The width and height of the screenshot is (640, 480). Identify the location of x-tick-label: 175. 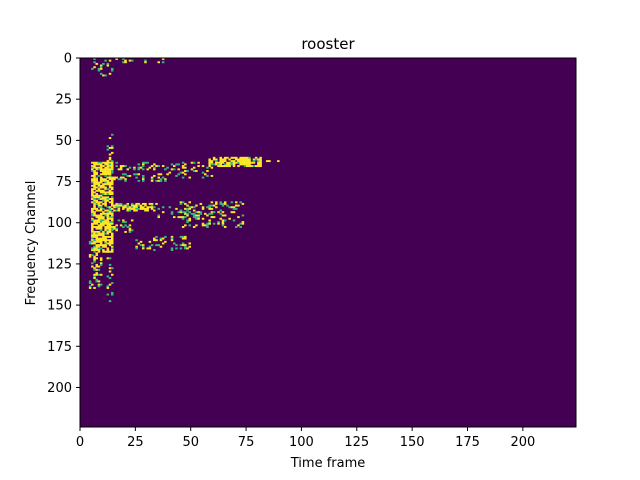
(467, 442).